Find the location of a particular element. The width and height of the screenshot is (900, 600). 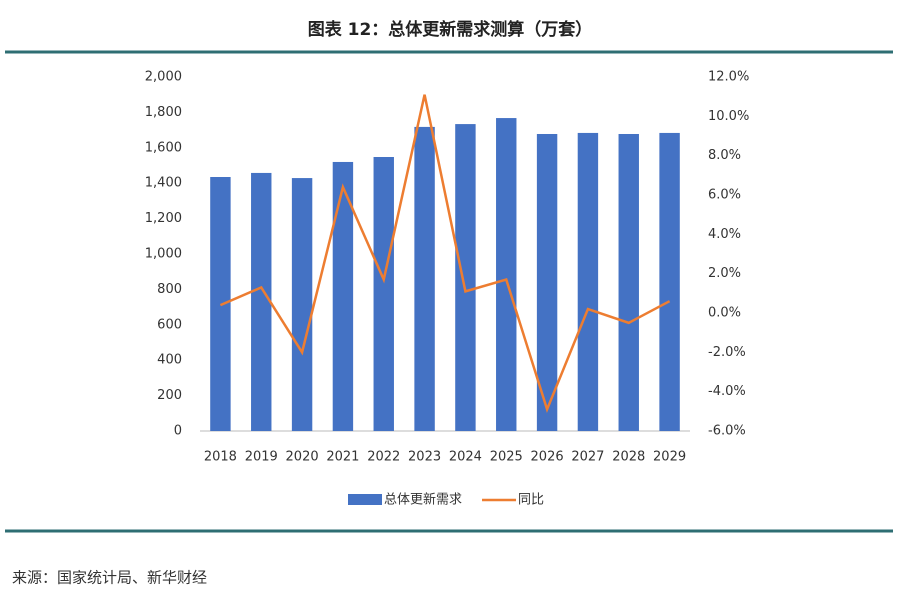

y2-tick-label: 8.0% is located at coordinates (724, 155).